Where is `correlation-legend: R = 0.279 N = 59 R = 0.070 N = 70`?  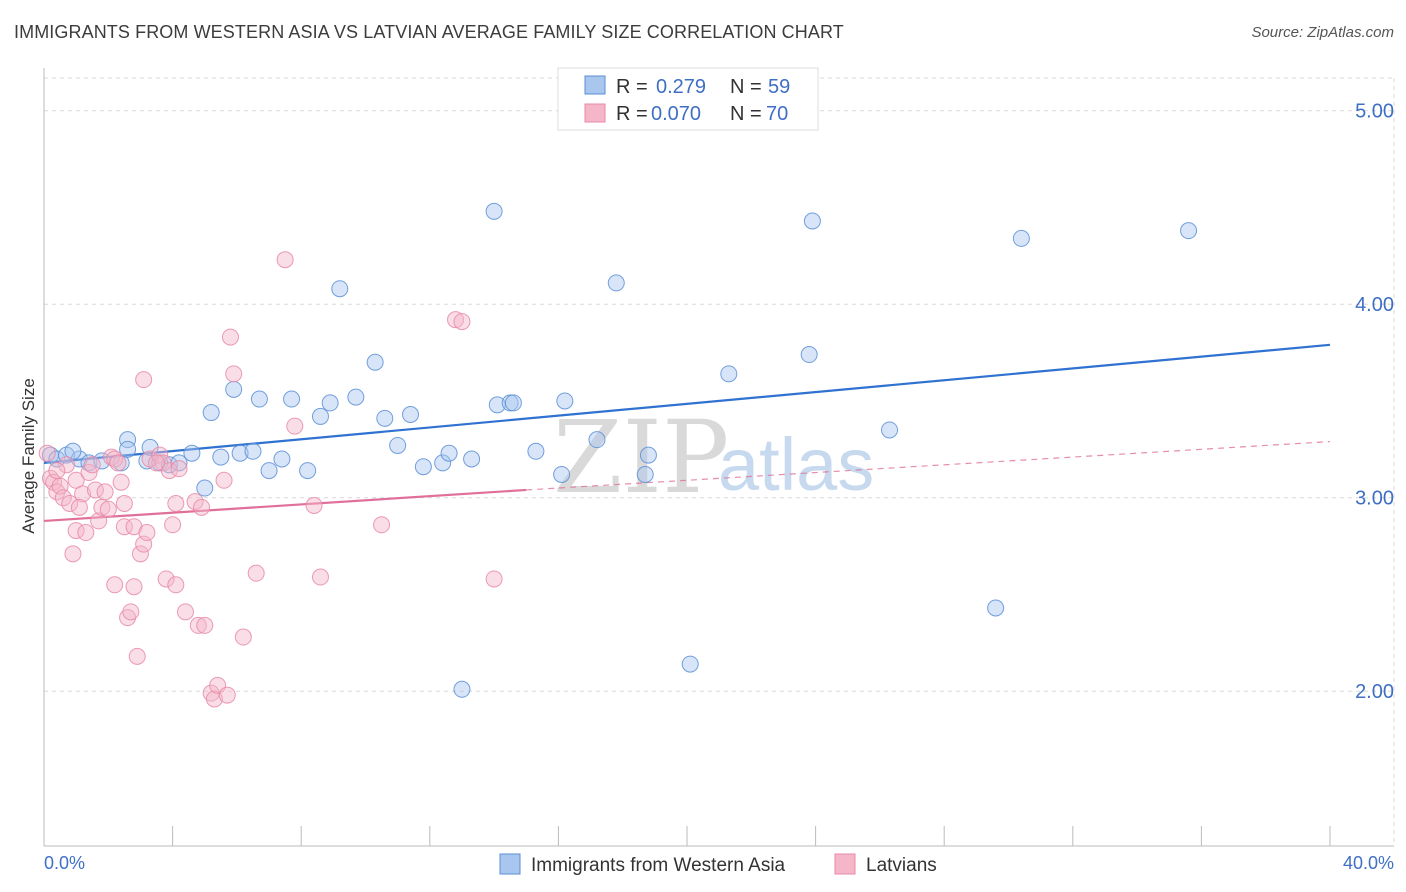
correlation-legend: R = 0.279 N = 59 R = 0.070 N = 70 is located at coordinates (688, 99).